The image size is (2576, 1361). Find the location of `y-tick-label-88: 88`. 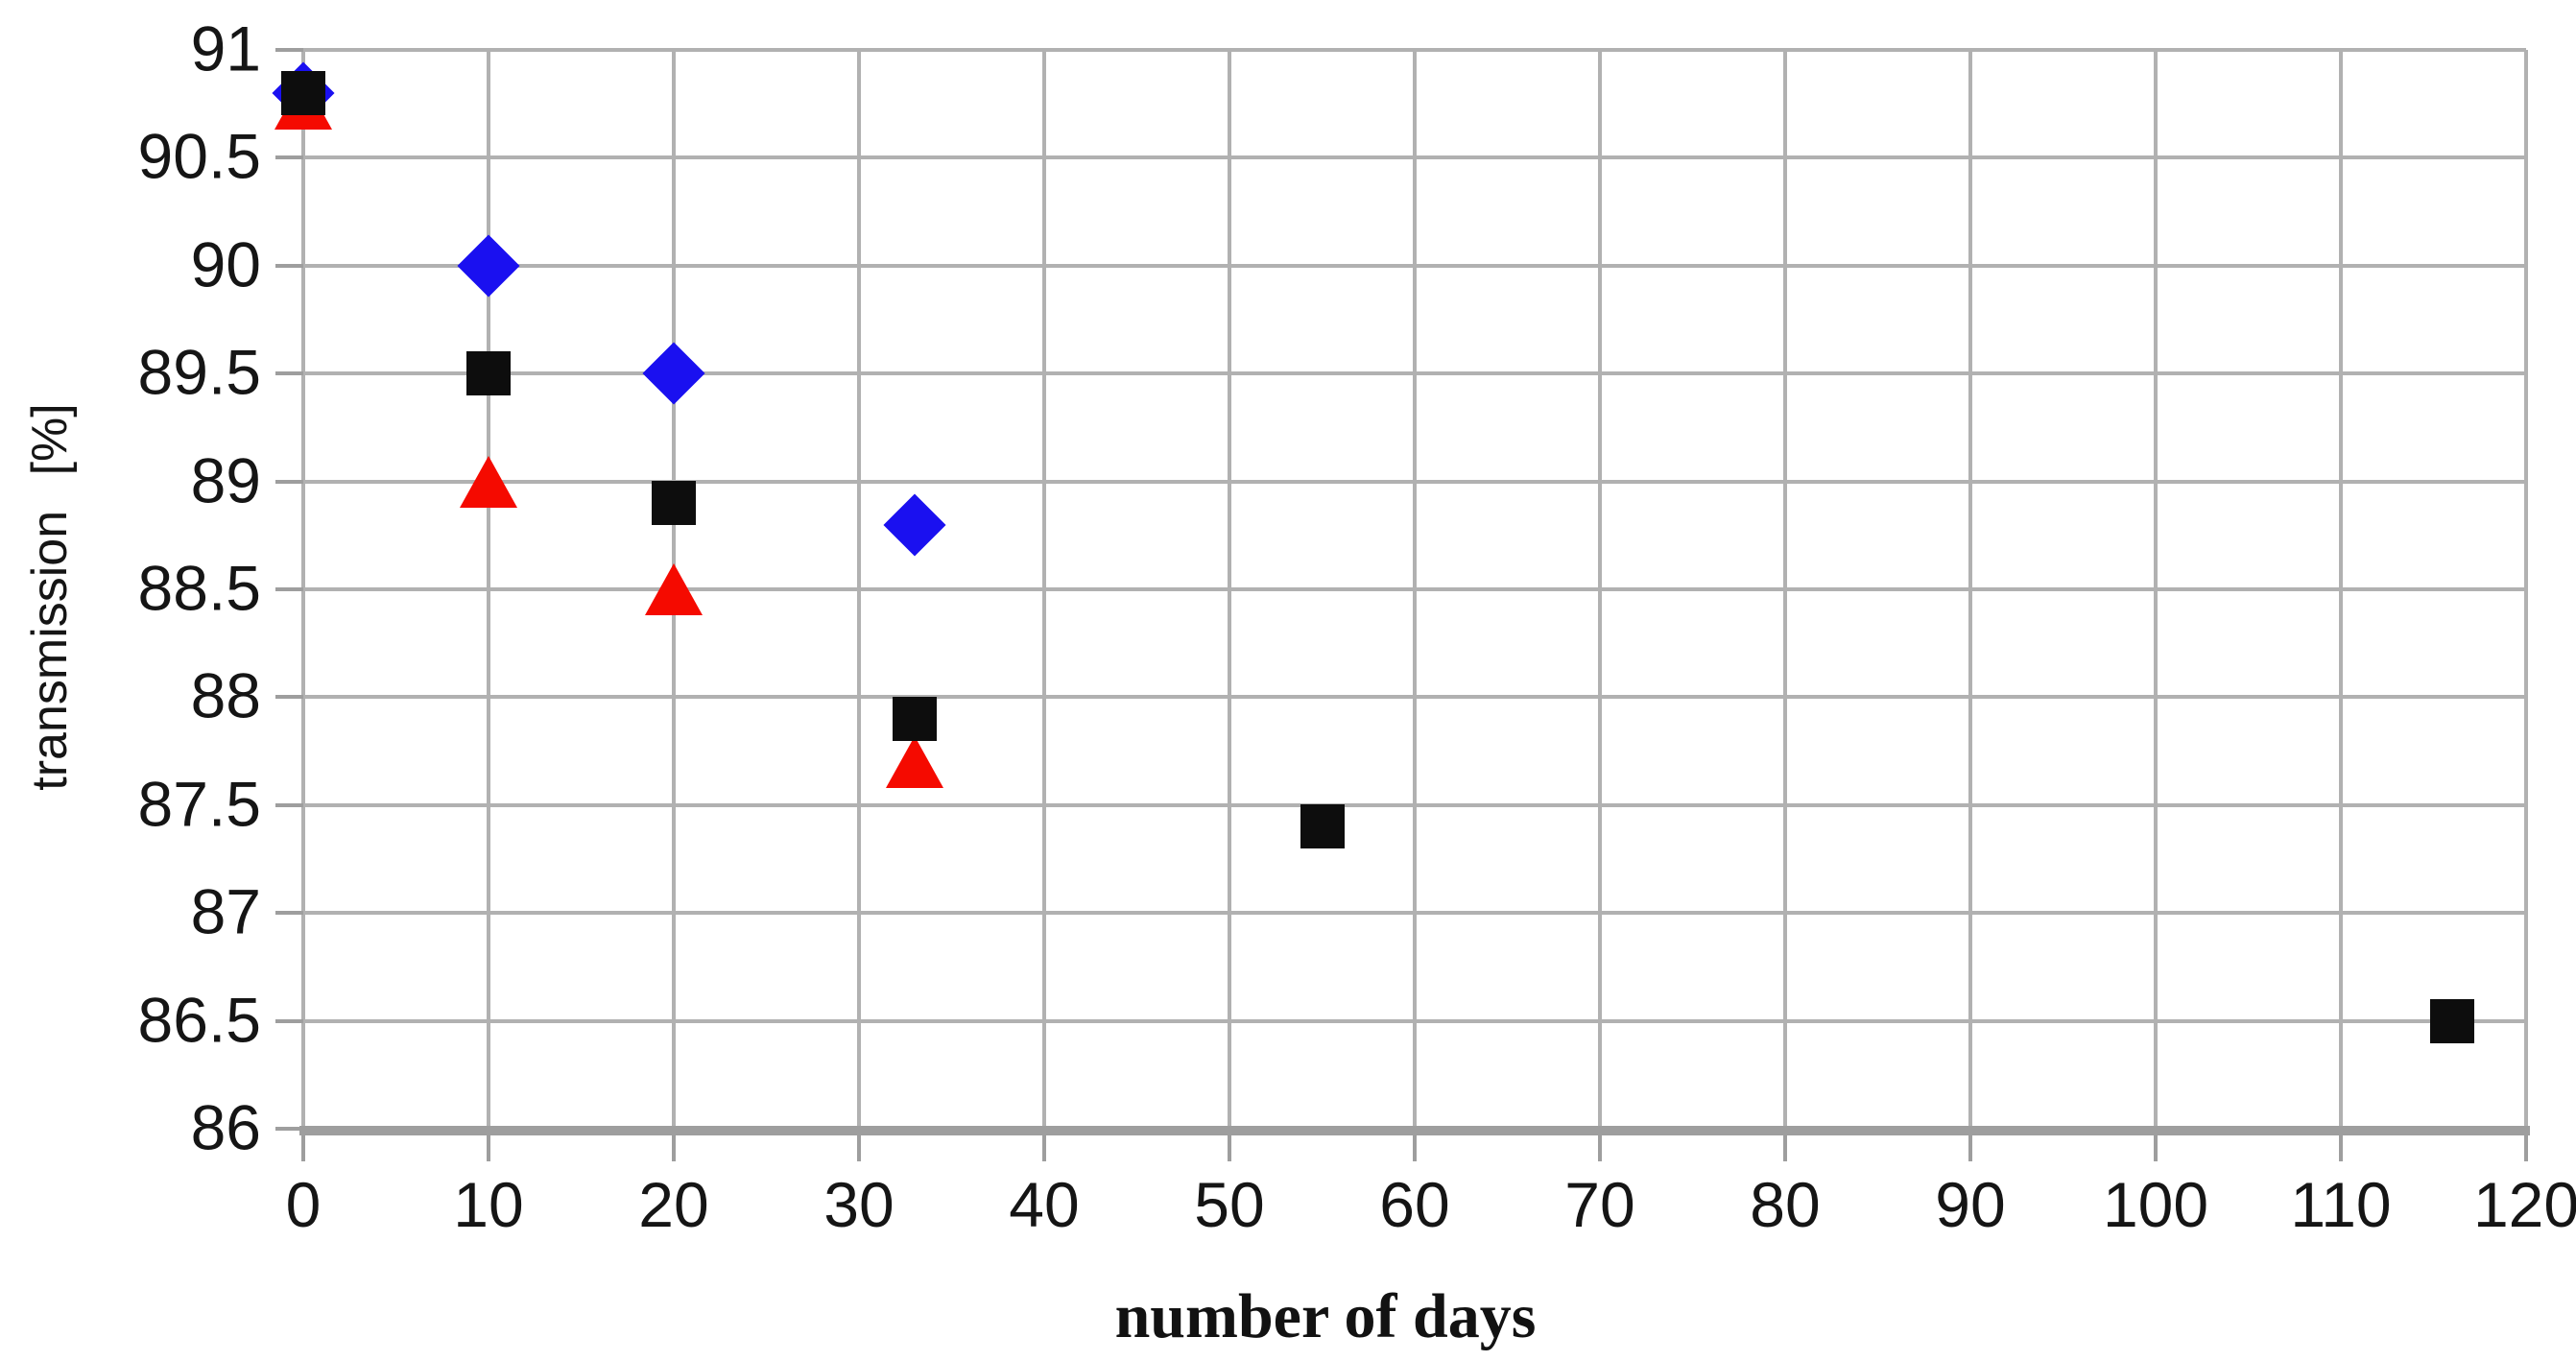

y-tick-label-88: 88 is located at coordinates (225, 696).